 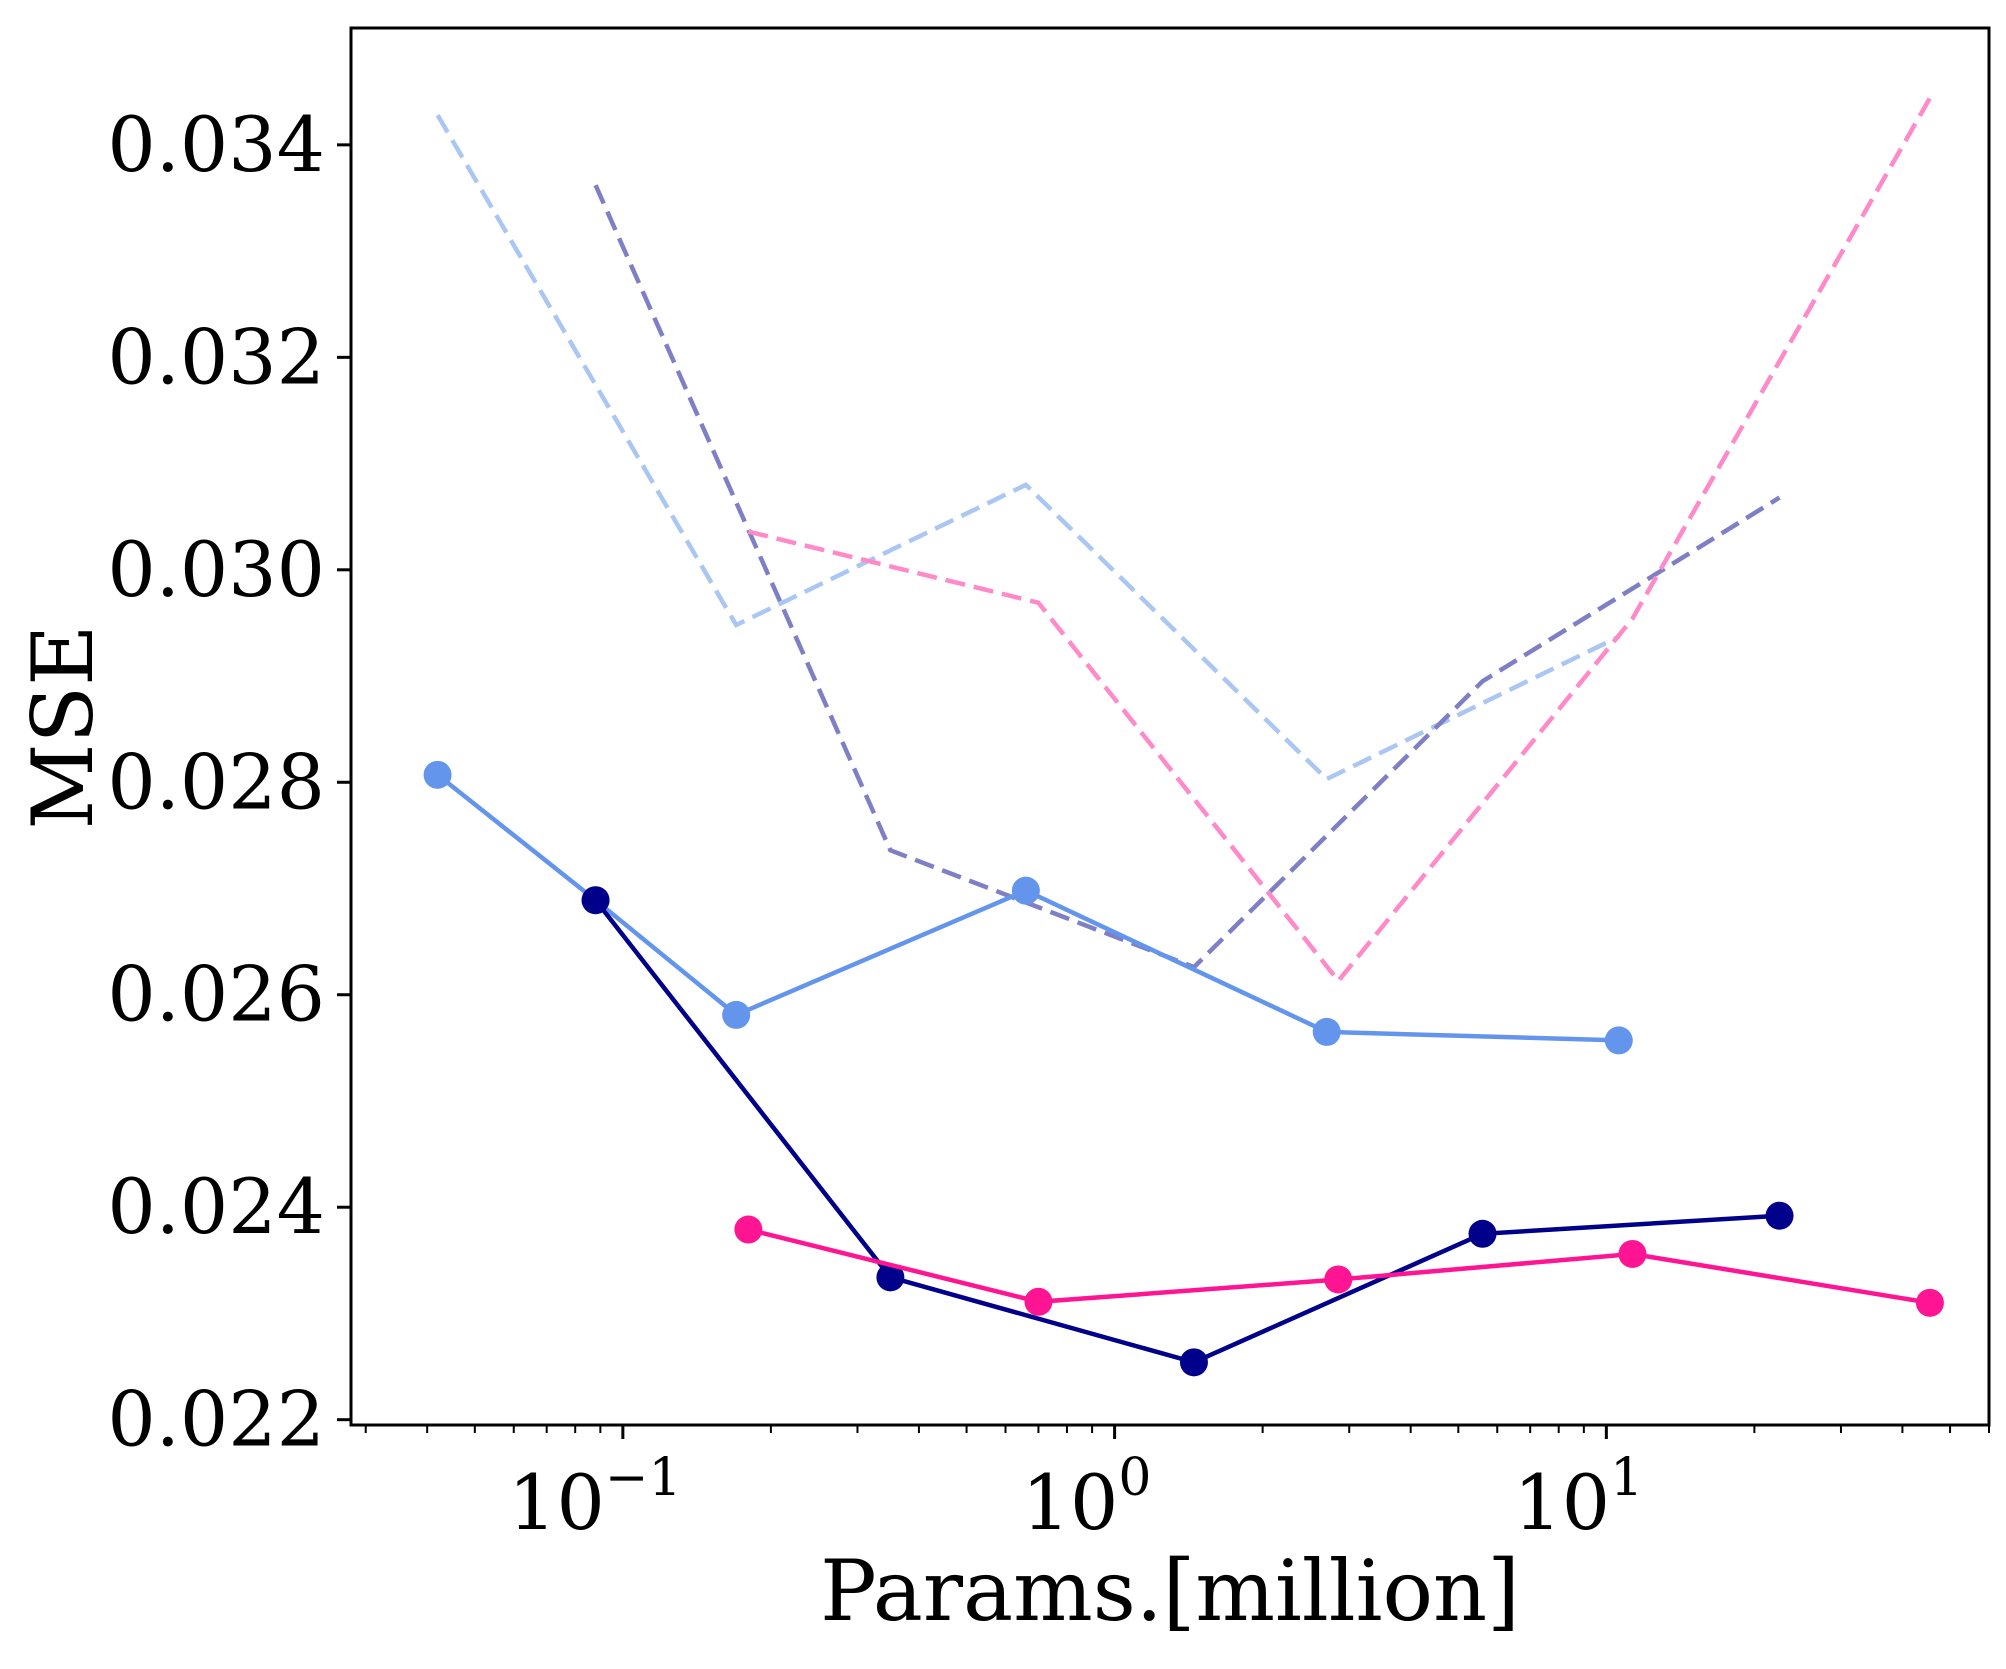 I want to click on x-tick-label: 10¹, so click(x=1578, y=1497).